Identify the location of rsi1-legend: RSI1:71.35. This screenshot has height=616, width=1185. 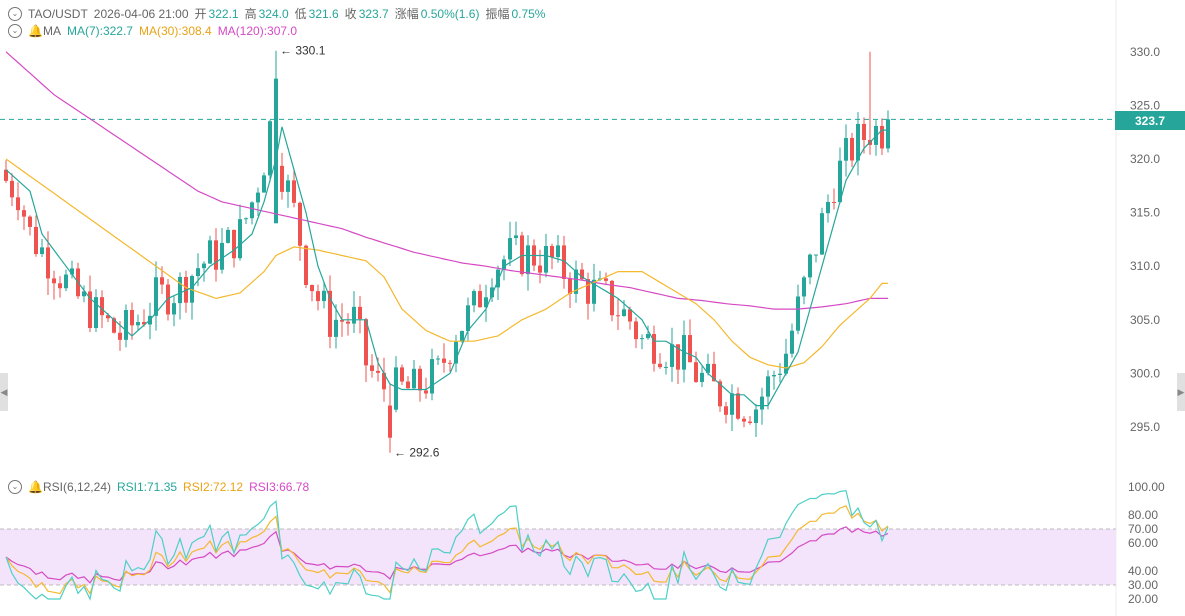
(147, 487).